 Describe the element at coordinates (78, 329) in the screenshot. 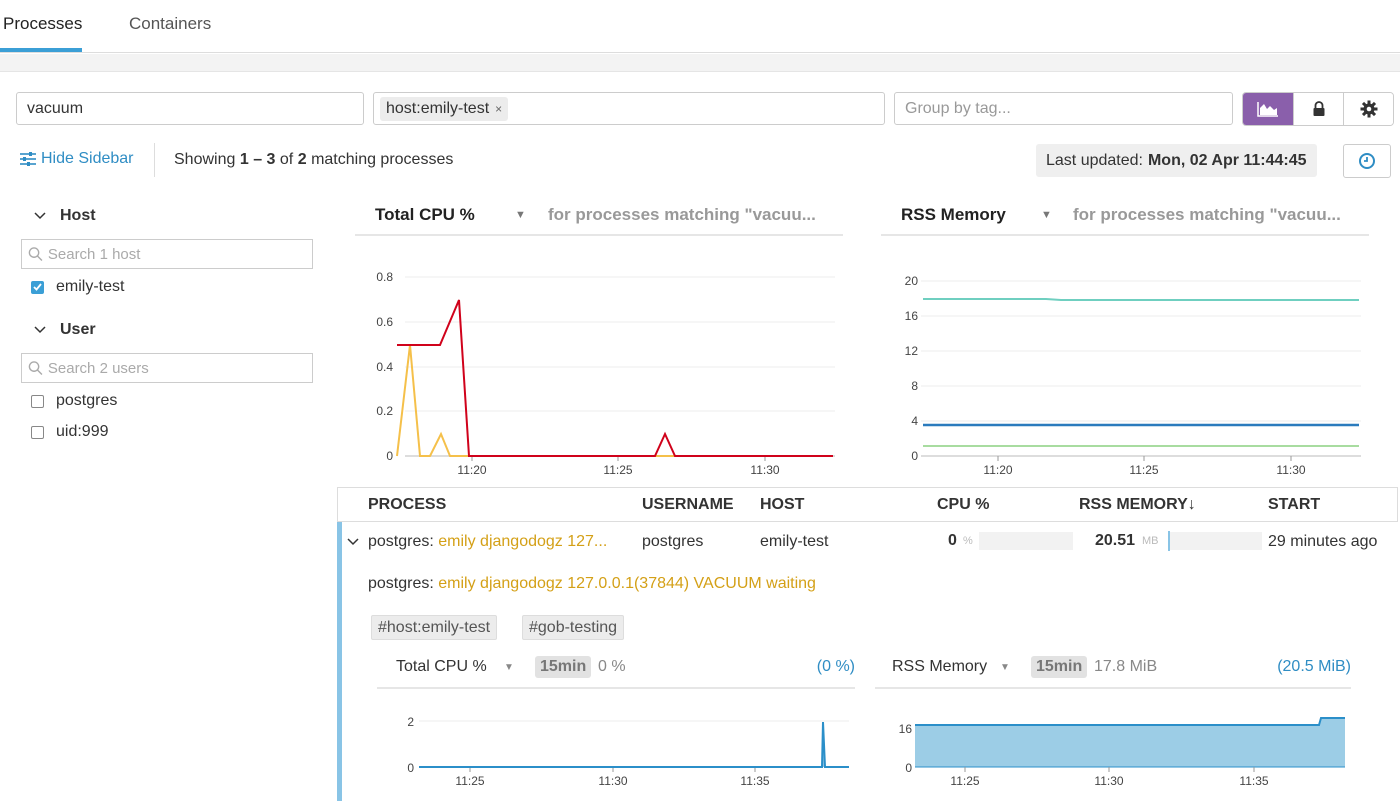

I see `facet-user-title: User` at that location.